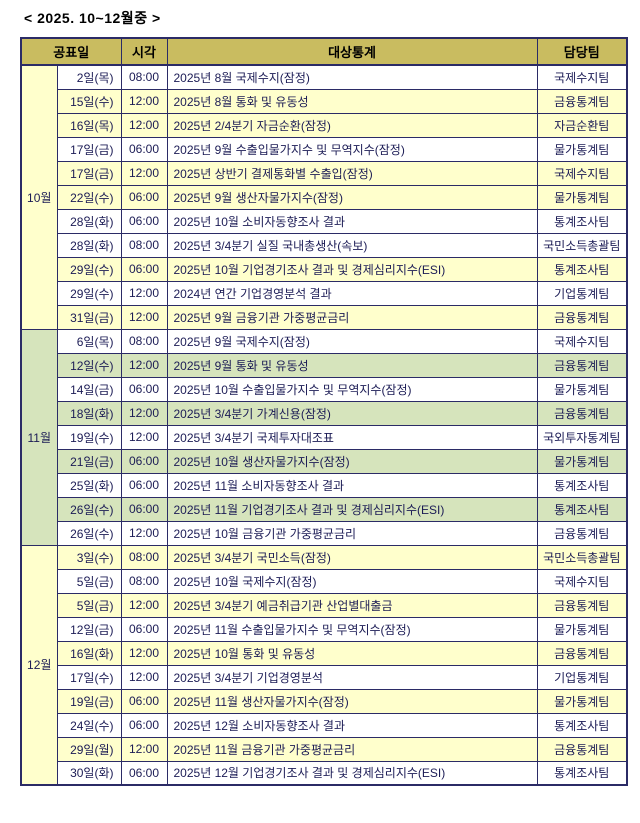 The height and width of the screenshot is (823, 640). What do you see at coordinates (582, 51) in the screenshot?
I see `header-team: 담당팀` at bounding box center [582, 51].